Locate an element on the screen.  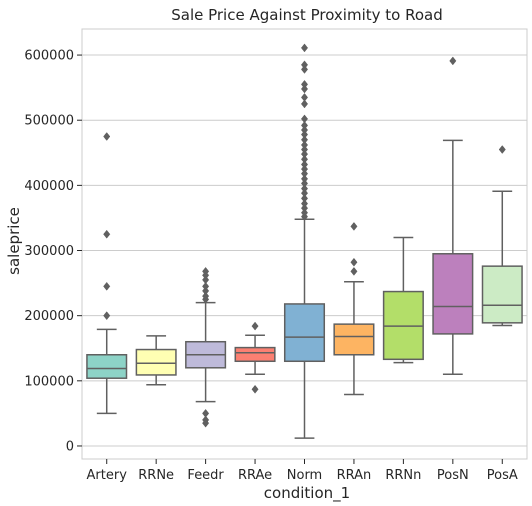
box-posn is located at coordinates (453, 216).